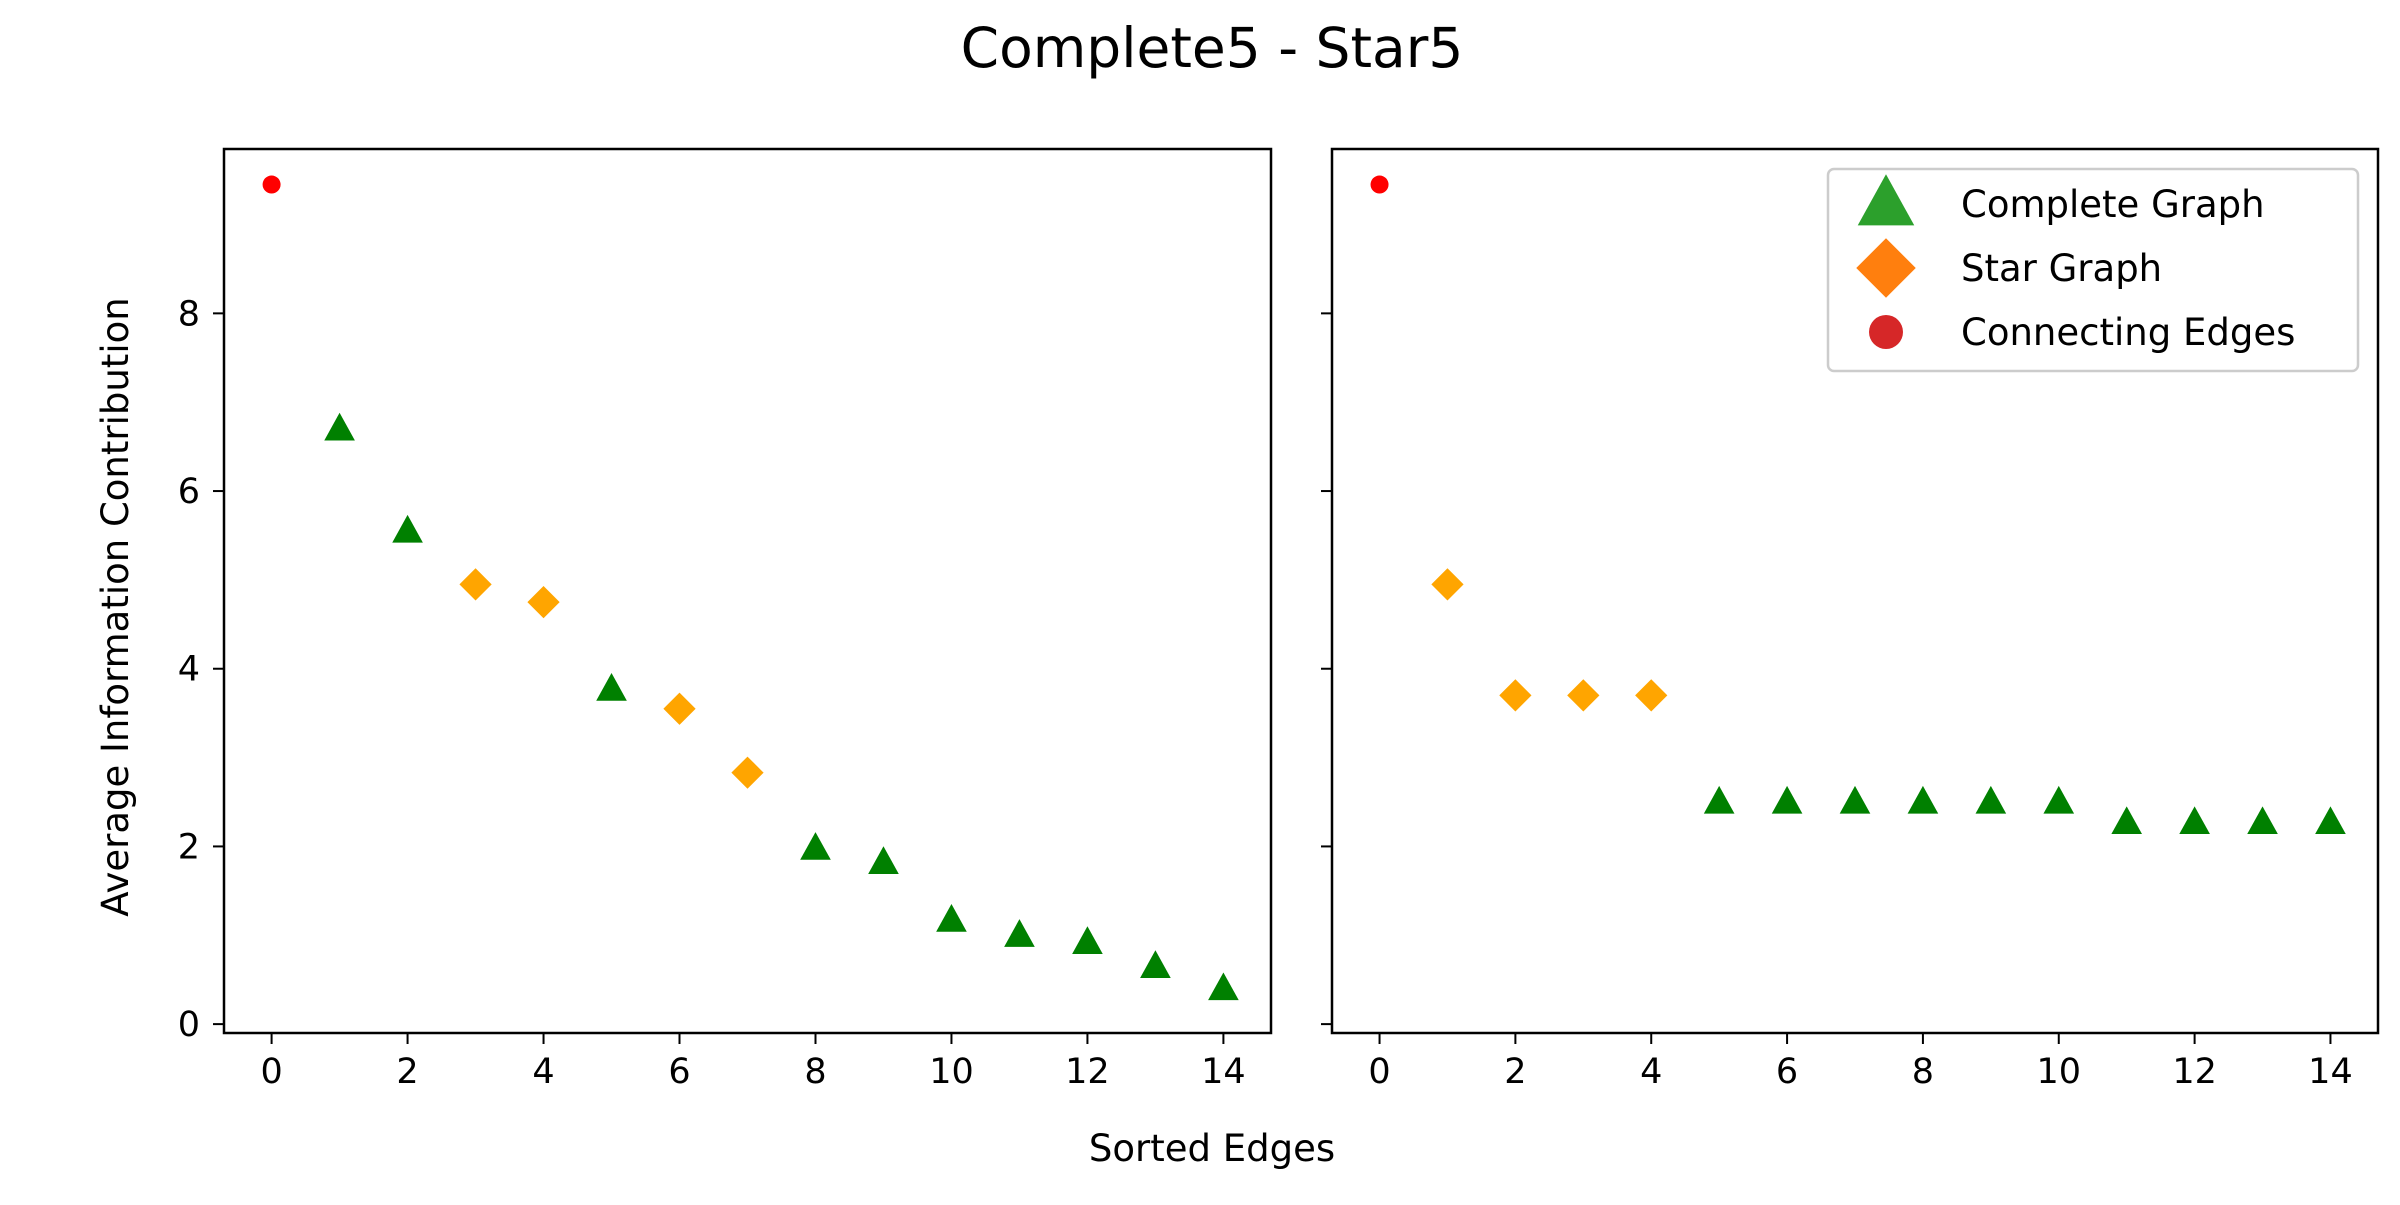 This screenshot has height=1205, width=2400. What do you see at coordinates (1212, 48) in the screenshot?
I see `chart-title: Complete5 - Star5` at bounding box center [1212, 48].